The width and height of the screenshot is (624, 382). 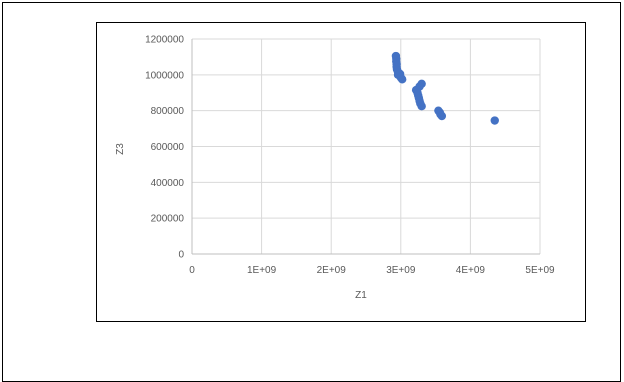 What do you see at coordinates (164, 40) in the screenshot?
I see `y-tick-label: 1200000` at bounding box center [164, 40].